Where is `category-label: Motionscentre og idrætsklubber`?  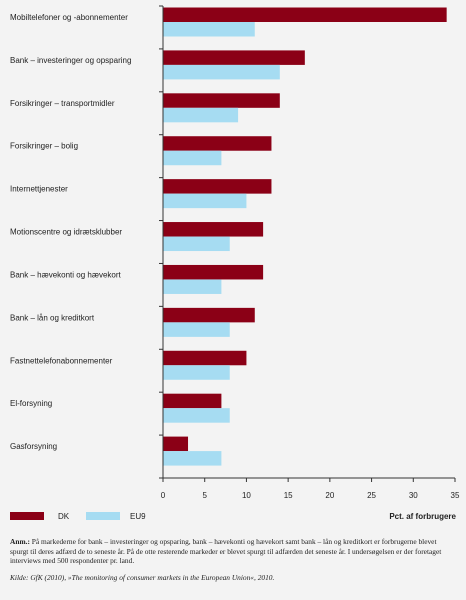 category-label: Motionscentre og idrætsklubber is located at coordinates (66, 232).